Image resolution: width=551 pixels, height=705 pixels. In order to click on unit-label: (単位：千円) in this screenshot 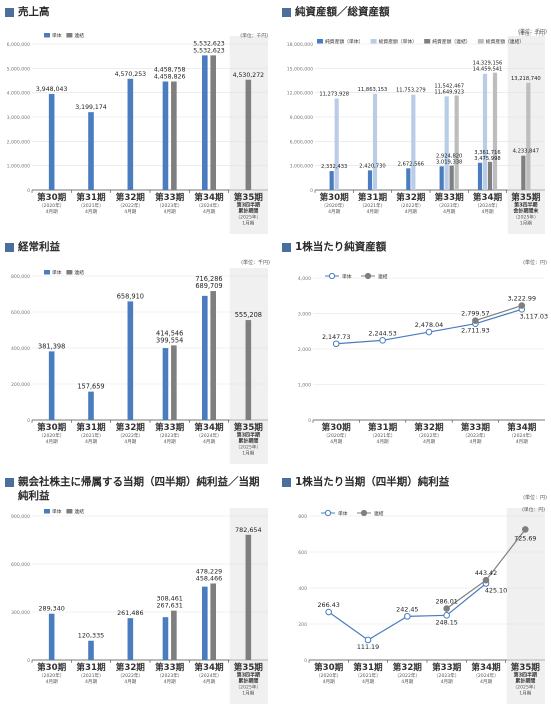, I will do `click(532, 32)`.